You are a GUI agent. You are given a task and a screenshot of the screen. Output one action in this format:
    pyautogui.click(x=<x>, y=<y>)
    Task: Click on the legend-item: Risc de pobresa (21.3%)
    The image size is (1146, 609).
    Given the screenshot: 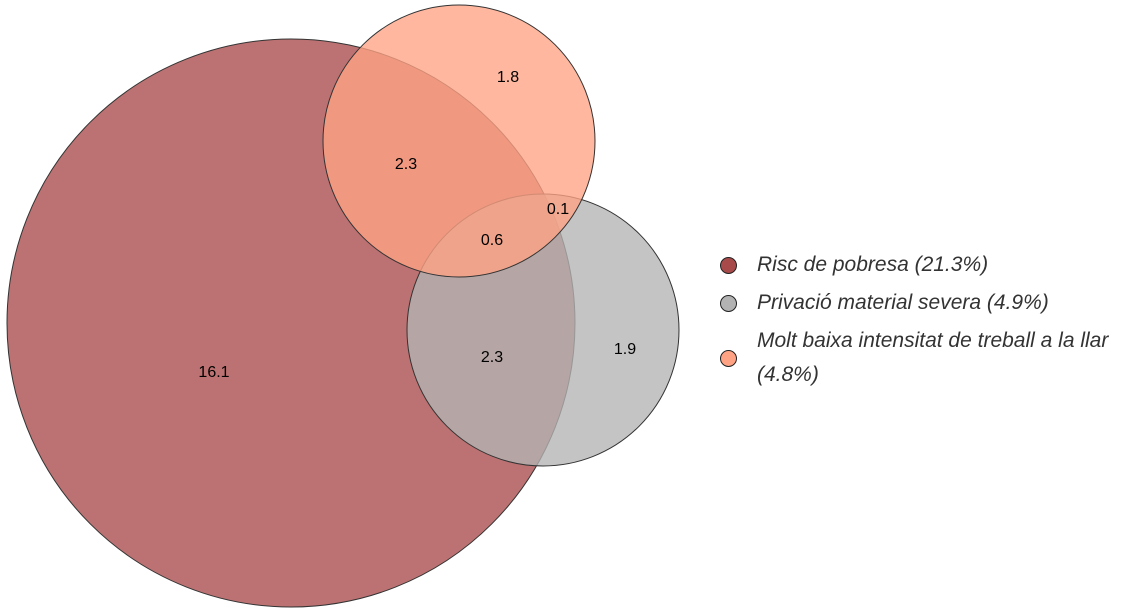 What is the action you would take?
    pyautogui.click(x=930, y=265)
    